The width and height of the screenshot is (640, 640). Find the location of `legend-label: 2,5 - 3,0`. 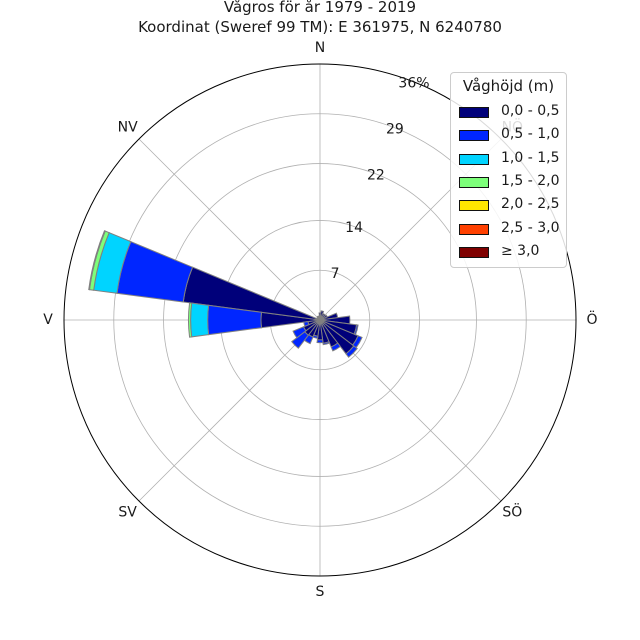

legend-label: 2,5 - 3,0 is located at coordinates (530, 227).